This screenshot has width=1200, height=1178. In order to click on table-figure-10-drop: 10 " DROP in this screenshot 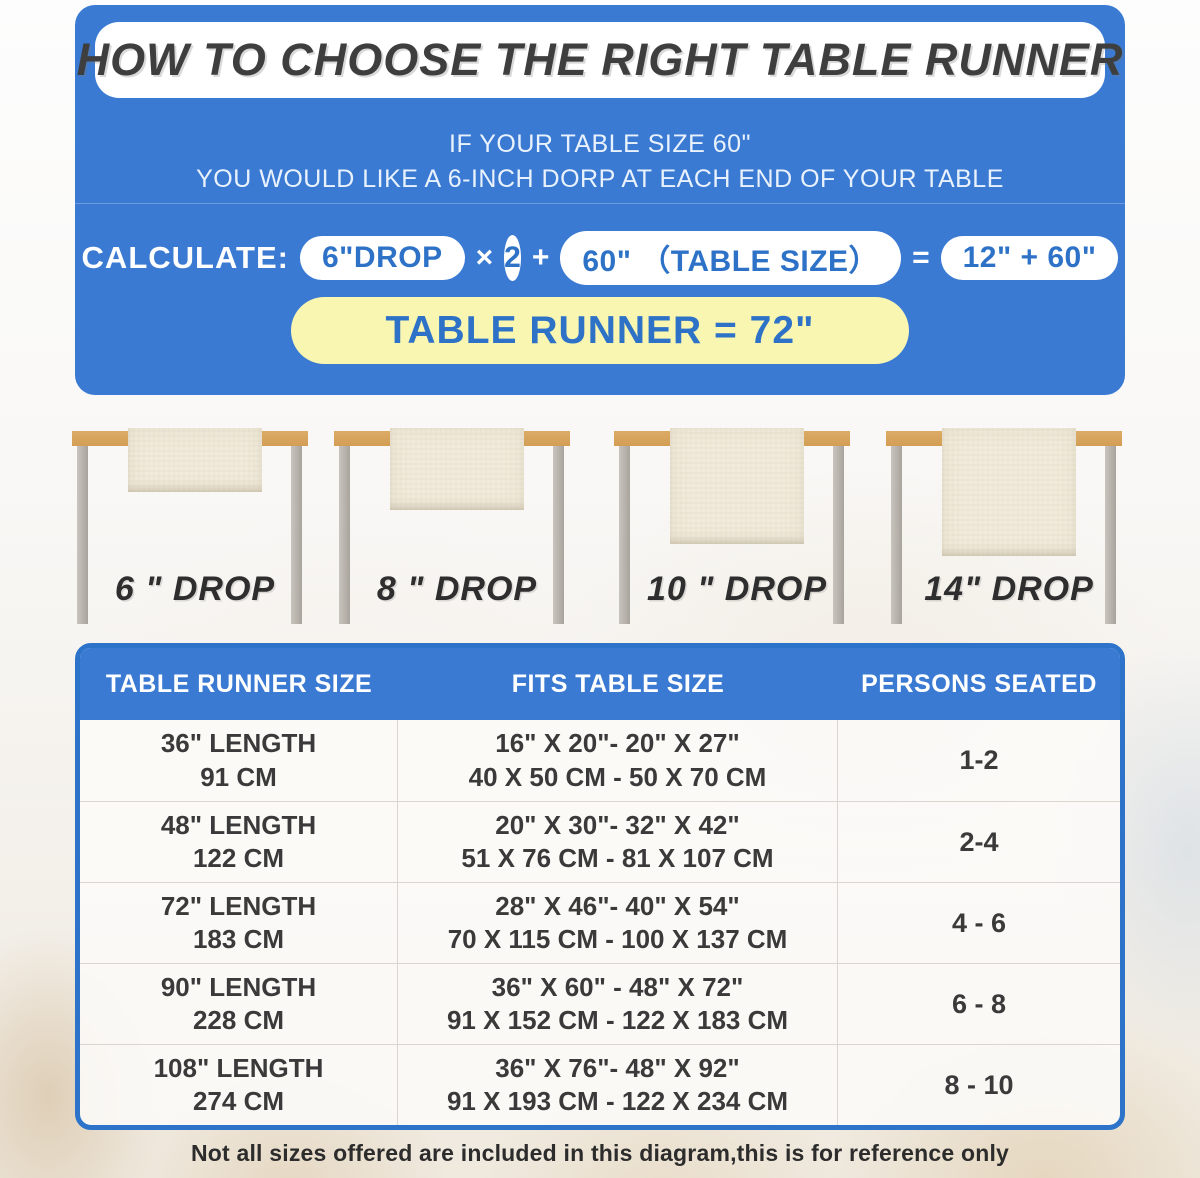, I will do `click(732, 526)`.